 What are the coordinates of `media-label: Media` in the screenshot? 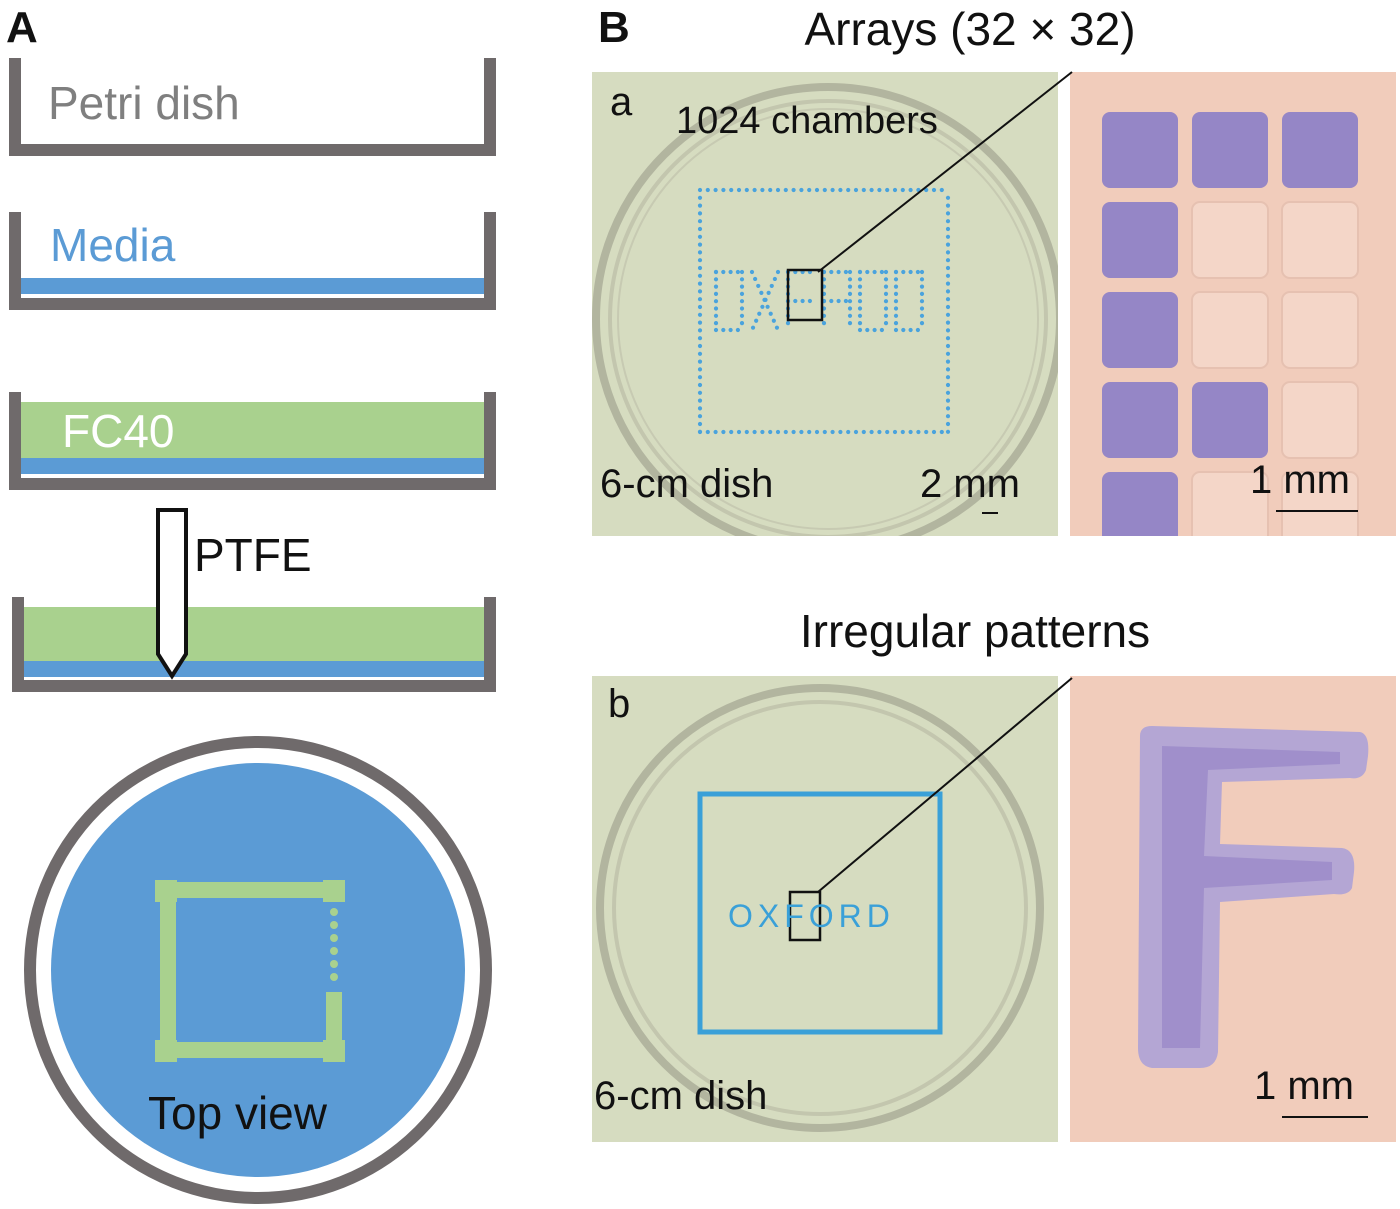 It's located at (113, 245).